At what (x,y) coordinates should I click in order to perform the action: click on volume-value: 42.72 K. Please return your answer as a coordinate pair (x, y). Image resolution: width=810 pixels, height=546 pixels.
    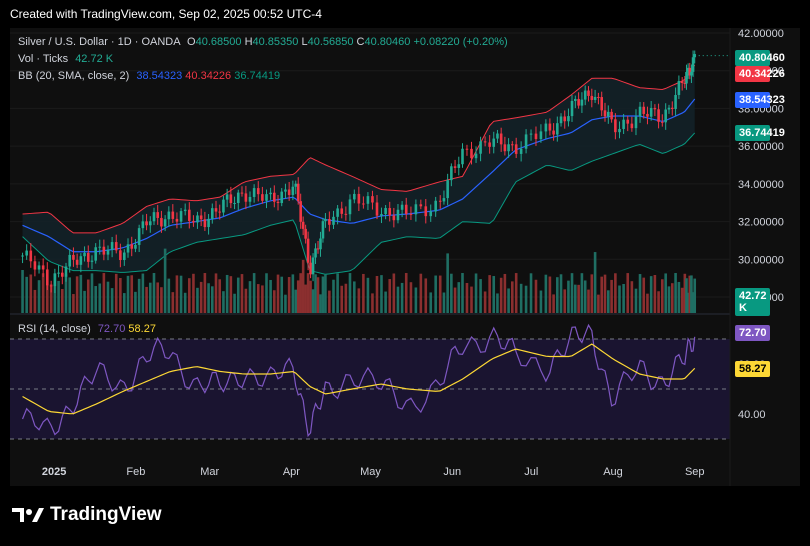
    Looking at the image, I should click on (94, 59).